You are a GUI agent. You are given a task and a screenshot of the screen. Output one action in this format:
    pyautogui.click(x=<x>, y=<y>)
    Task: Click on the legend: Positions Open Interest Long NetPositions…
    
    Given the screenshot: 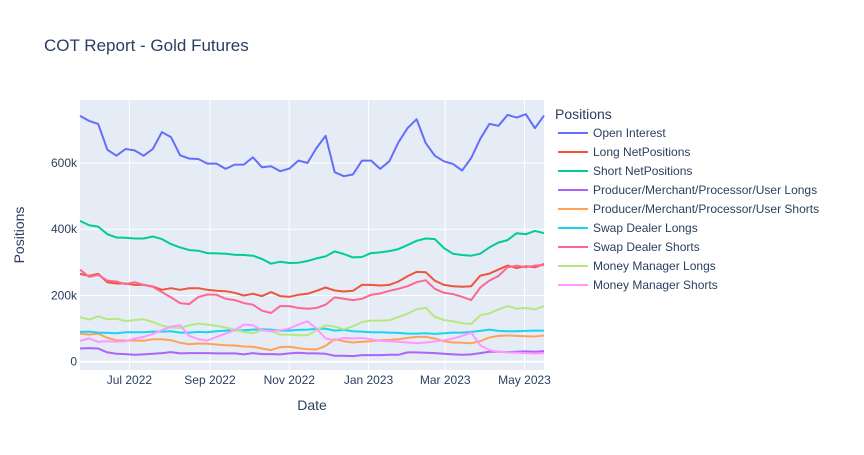 What is the action you would take?
    pyautogui.click(x=687, y=199)
    